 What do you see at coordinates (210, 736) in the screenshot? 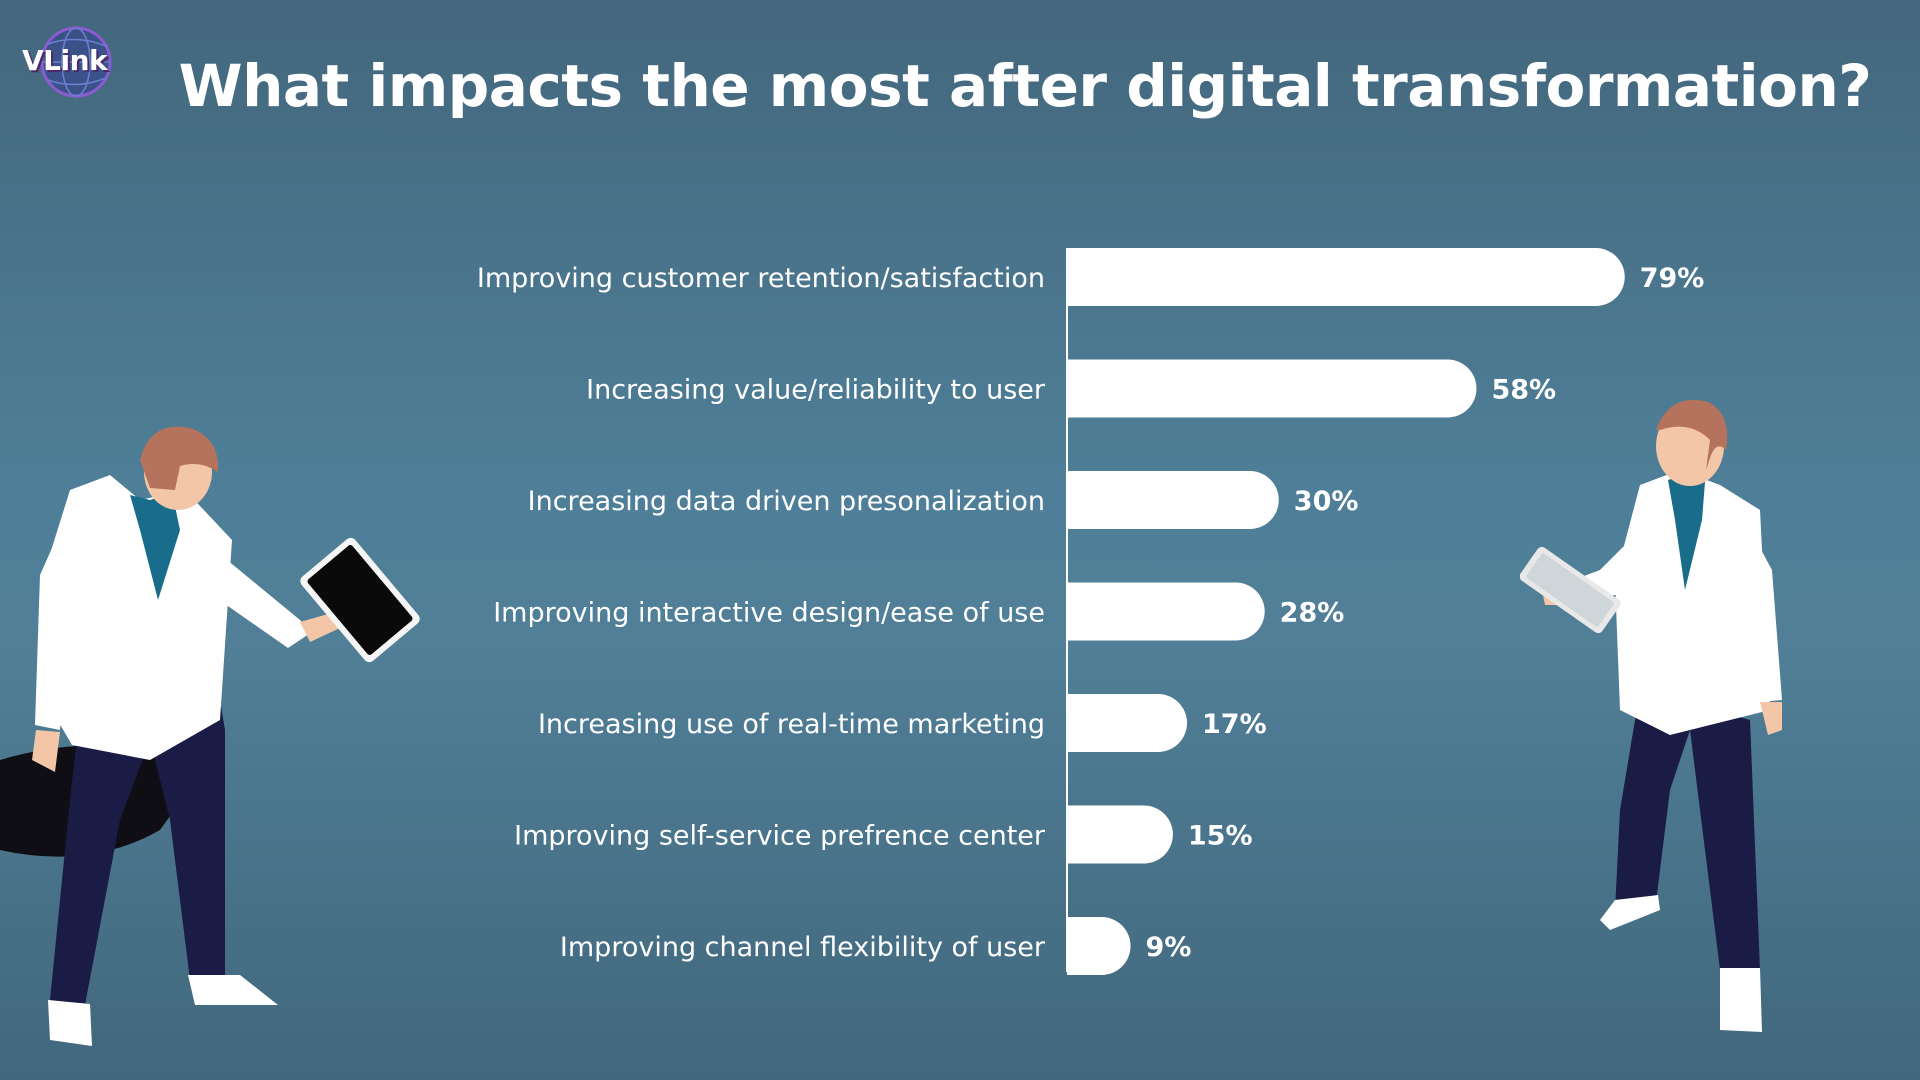
I see `doctor-with-tablet-illustration-left` at bounding box center [210, 736].